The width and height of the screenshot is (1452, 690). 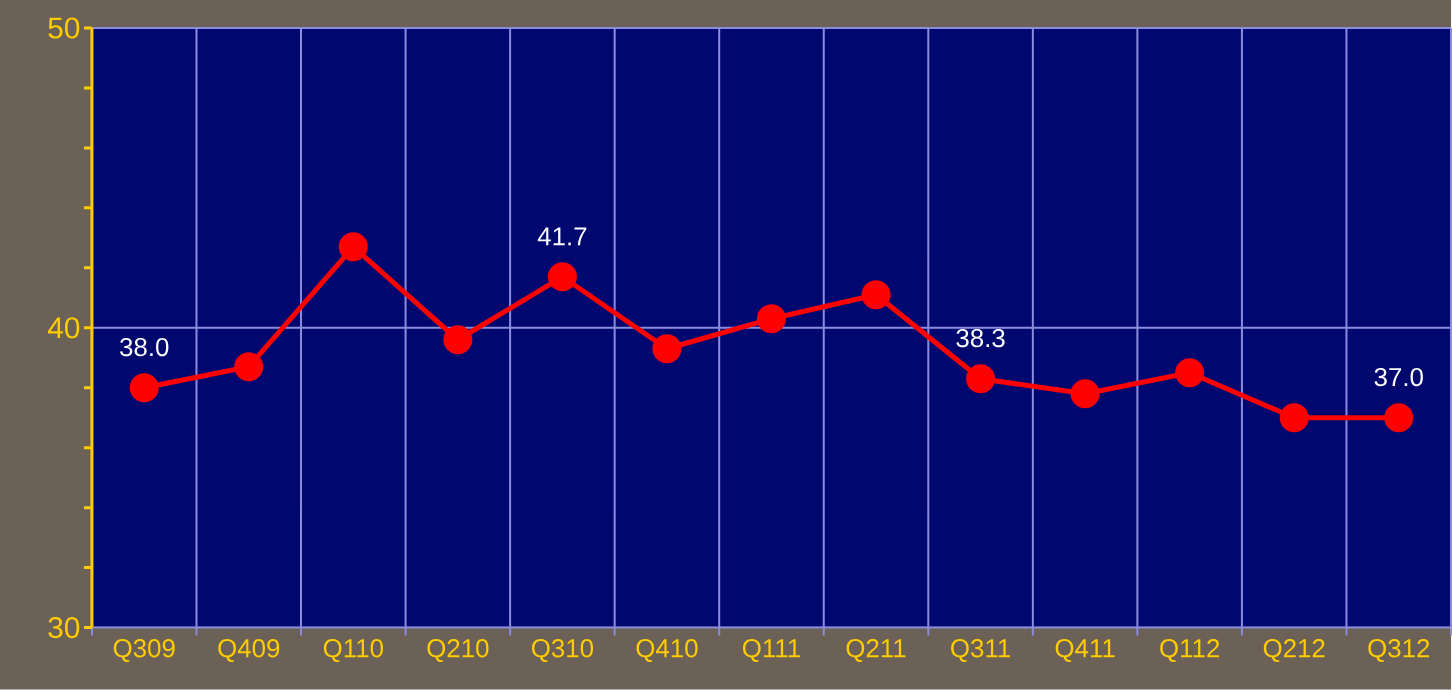 What do you see at coordinates (1399, 651) in the screenshot?
I see `x-tick-label: Q312` at bounding box center [1399, 651].